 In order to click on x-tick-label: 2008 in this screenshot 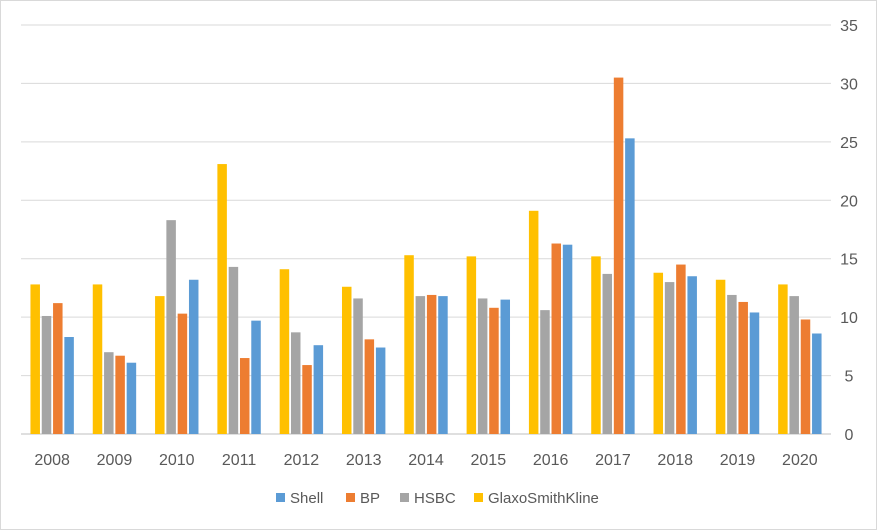, I will do `click(52, 460)`.